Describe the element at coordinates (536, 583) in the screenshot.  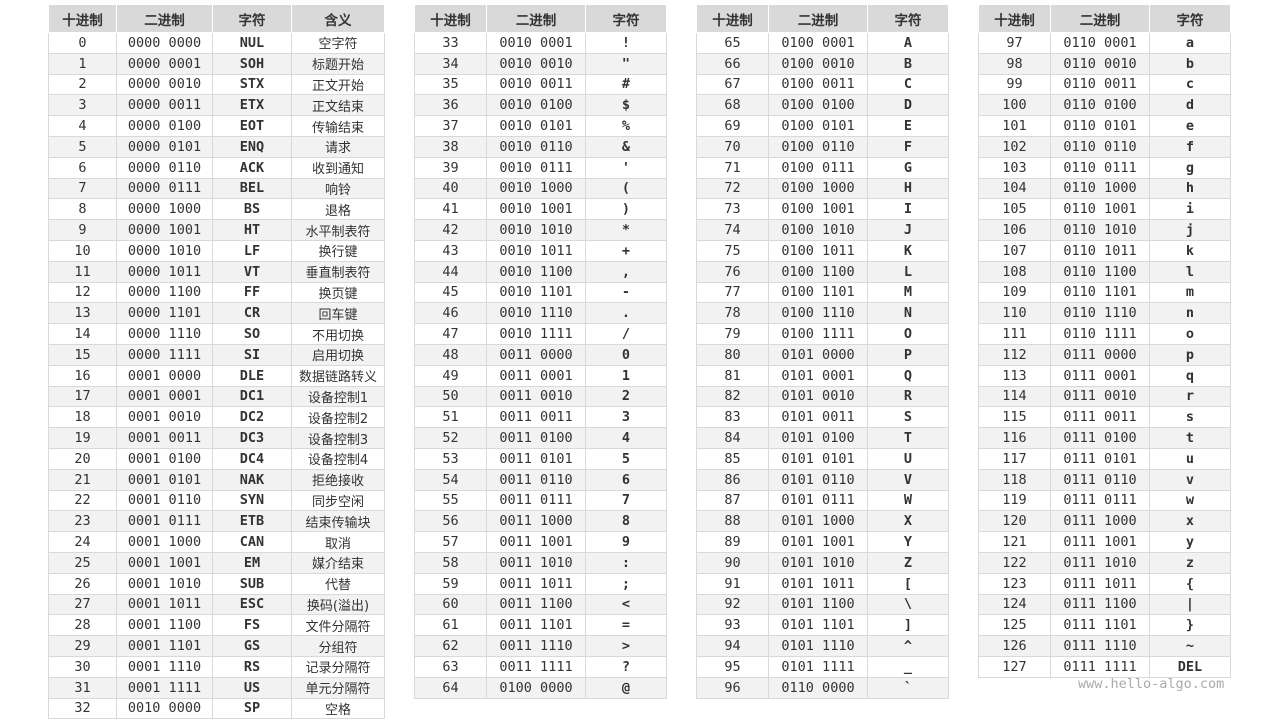
I see `binary-cell: 0011 1011` at that location.